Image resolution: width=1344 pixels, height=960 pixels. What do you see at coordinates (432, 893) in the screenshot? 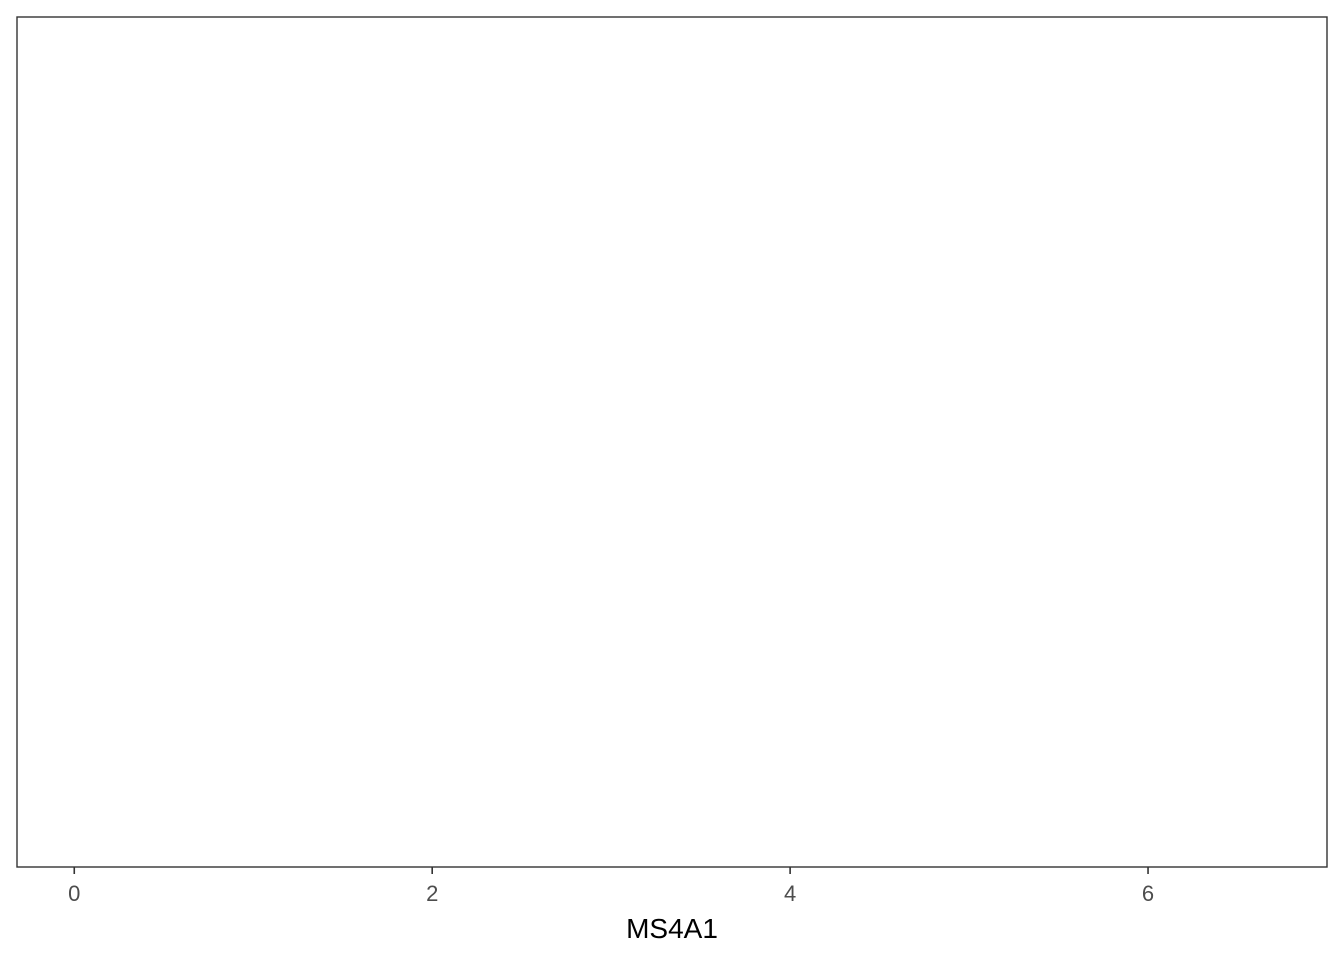
I see `x-tick-label: 2` at bounding box center [432, 893].